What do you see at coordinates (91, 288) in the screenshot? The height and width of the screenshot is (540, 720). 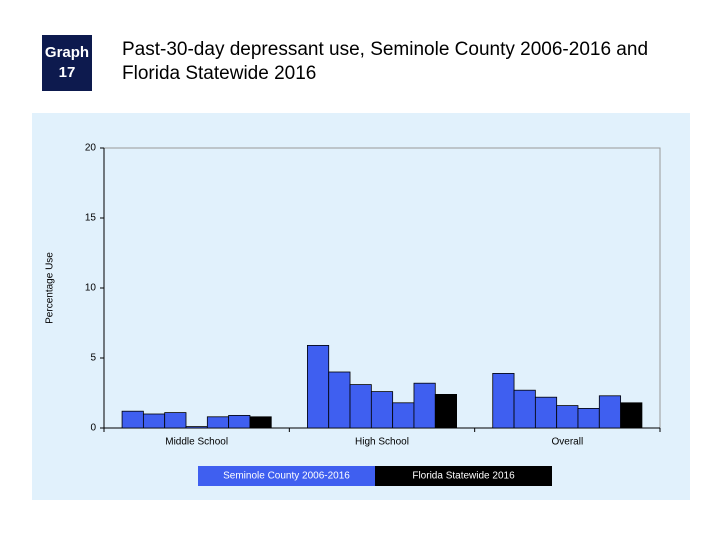 I see `y-tick-label: 10` at bounding box center [91, 288].